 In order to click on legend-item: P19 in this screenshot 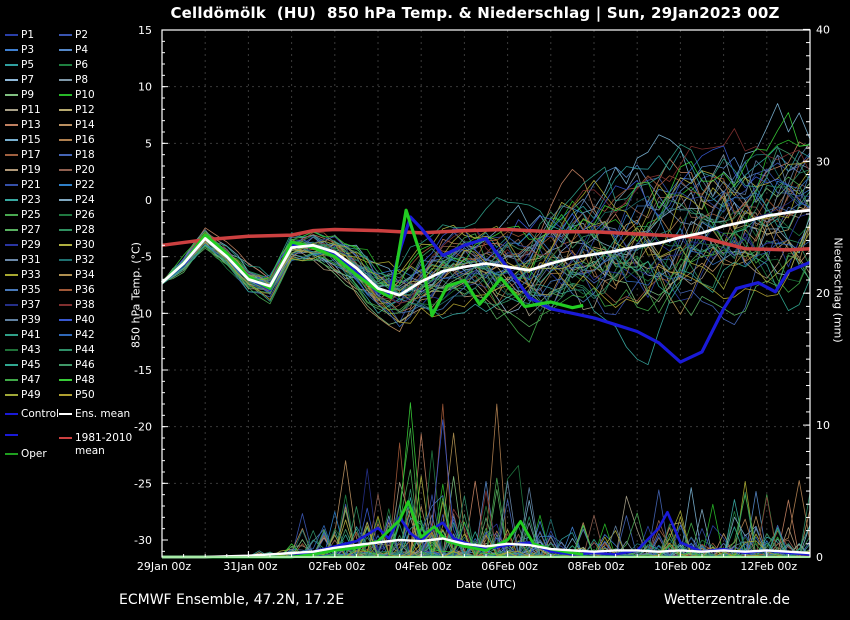, I will do `click(23, 170)`.